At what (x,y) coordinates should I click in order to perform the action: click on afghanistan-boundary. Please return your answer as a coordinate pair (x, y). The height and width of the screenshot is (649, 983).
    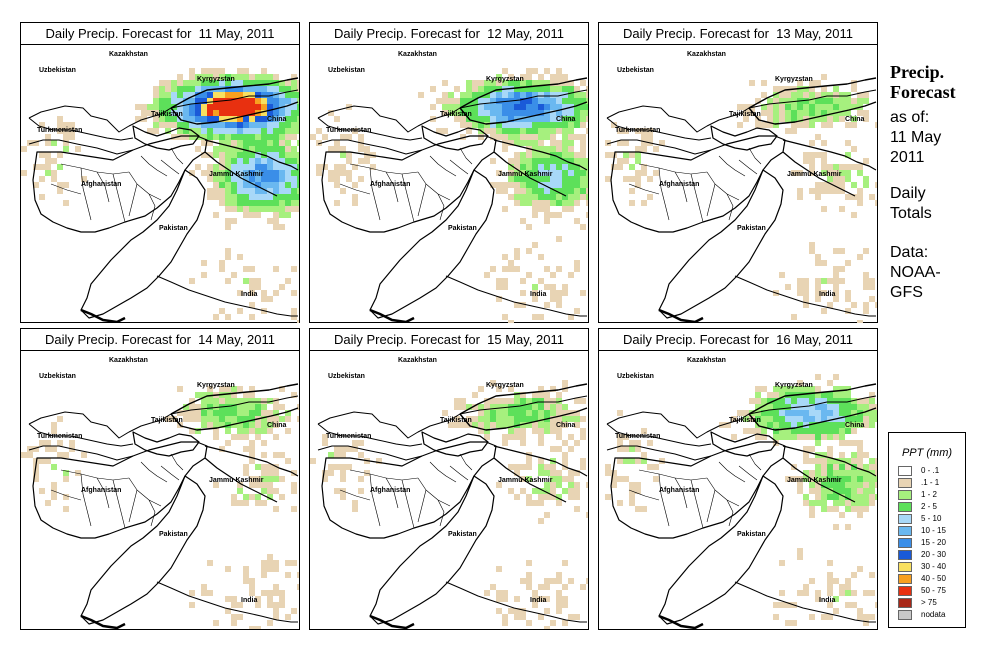
    Looking at the image, I should click on (120, 184).